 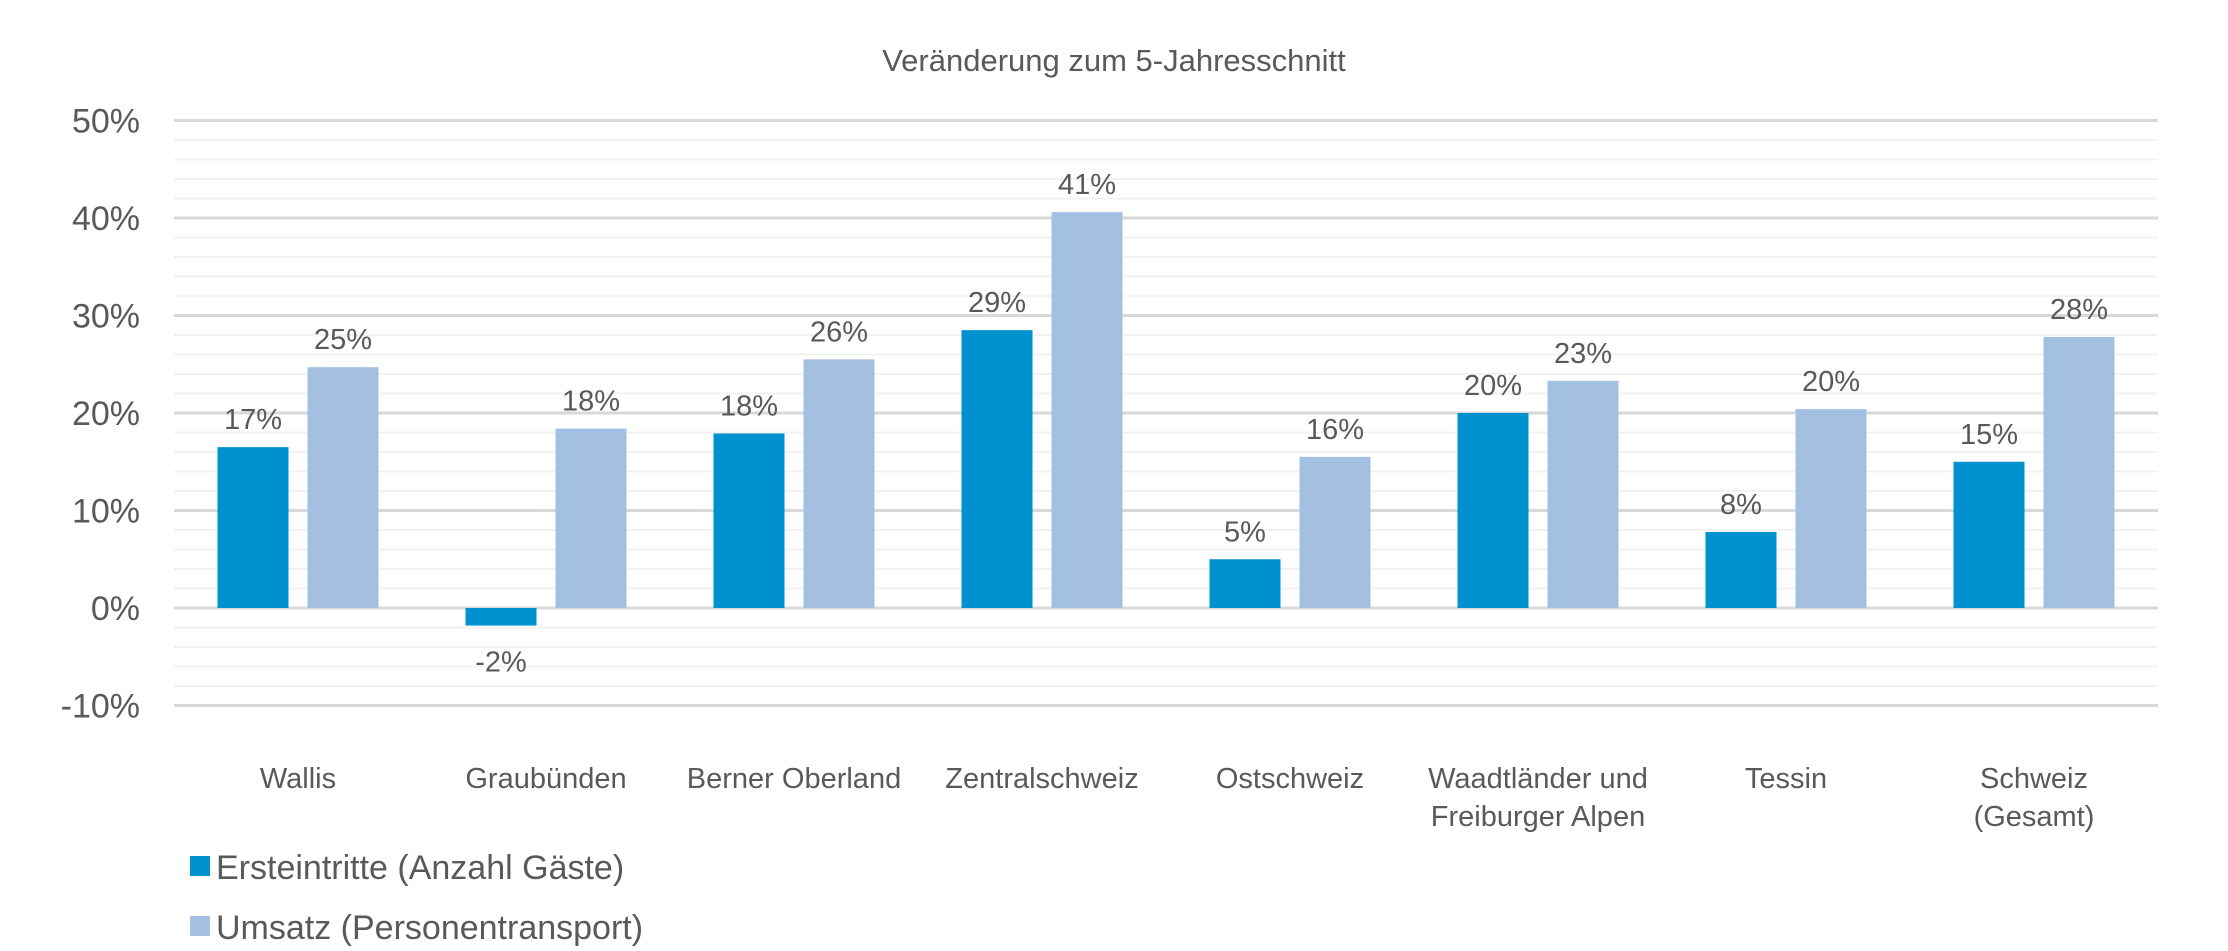 I want to click on y-tick-label: 20%, so click(x=106, y=414).